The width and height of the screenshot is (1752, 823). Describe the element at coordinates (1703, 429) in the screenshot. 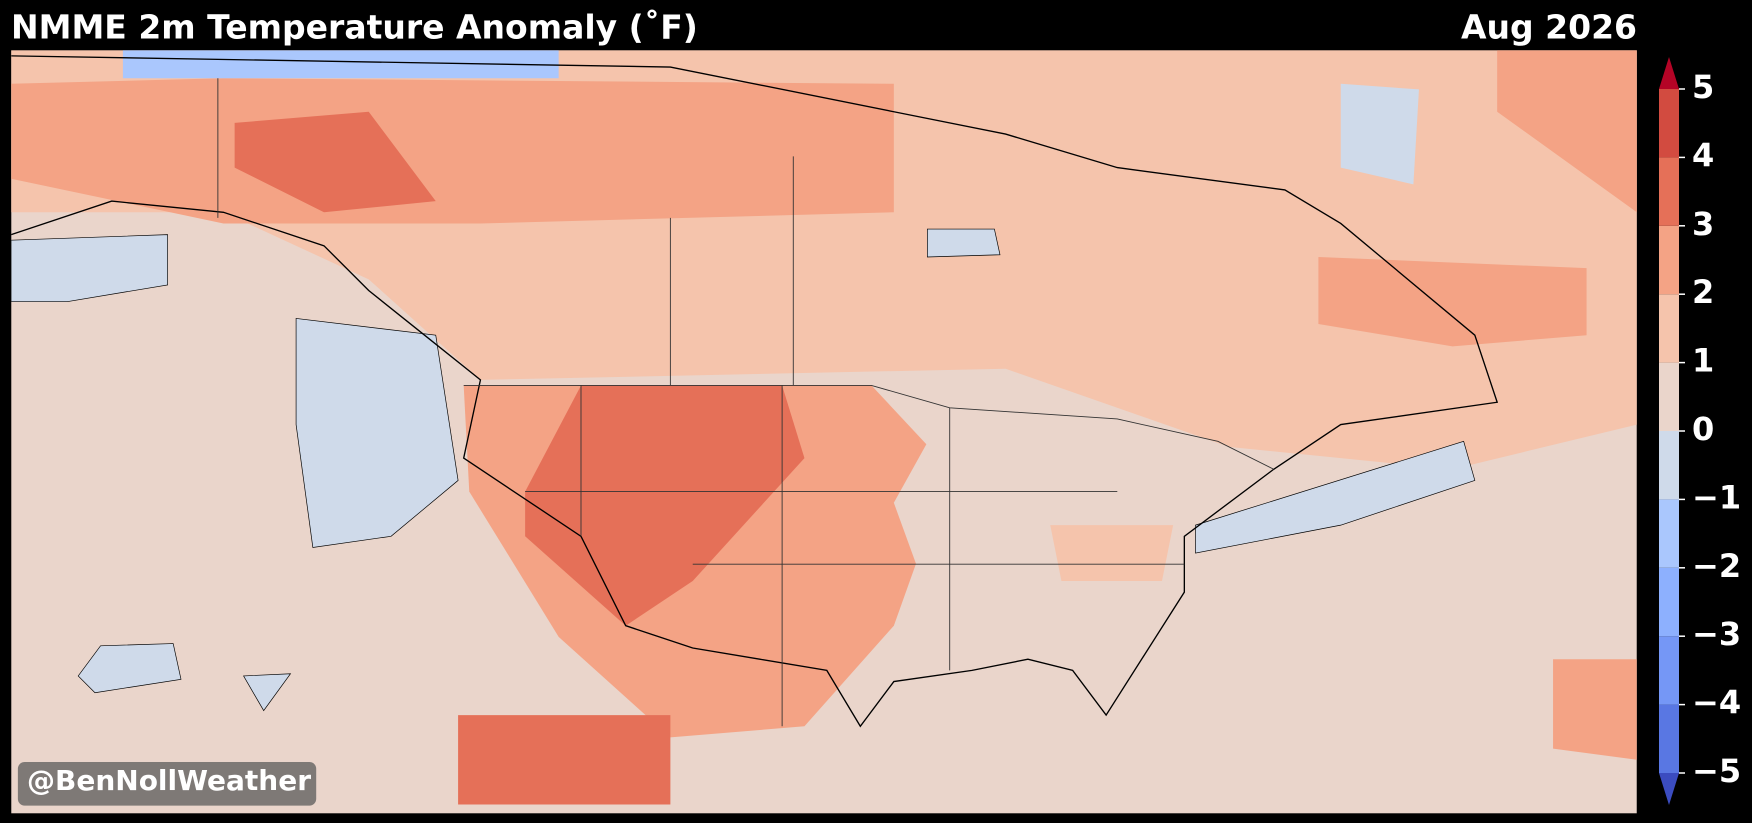

I see `colorbar-tick-label: 0` at that location.